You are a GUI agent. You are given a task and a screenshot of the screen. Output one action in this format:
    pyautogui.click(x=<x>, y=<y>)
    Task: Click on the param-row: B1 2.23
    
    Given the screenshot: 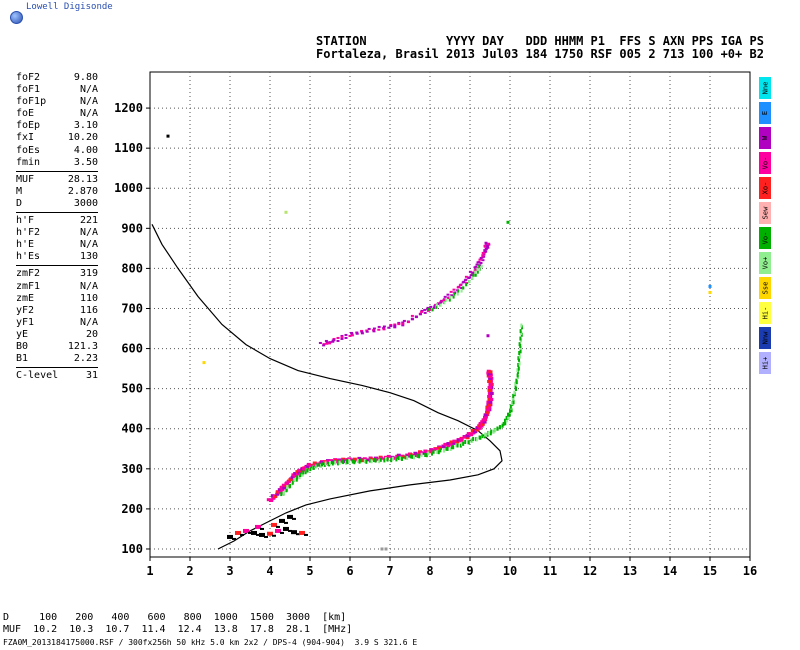 What is the action you would take?
    pyautogui.click(x=57, y=359)
    